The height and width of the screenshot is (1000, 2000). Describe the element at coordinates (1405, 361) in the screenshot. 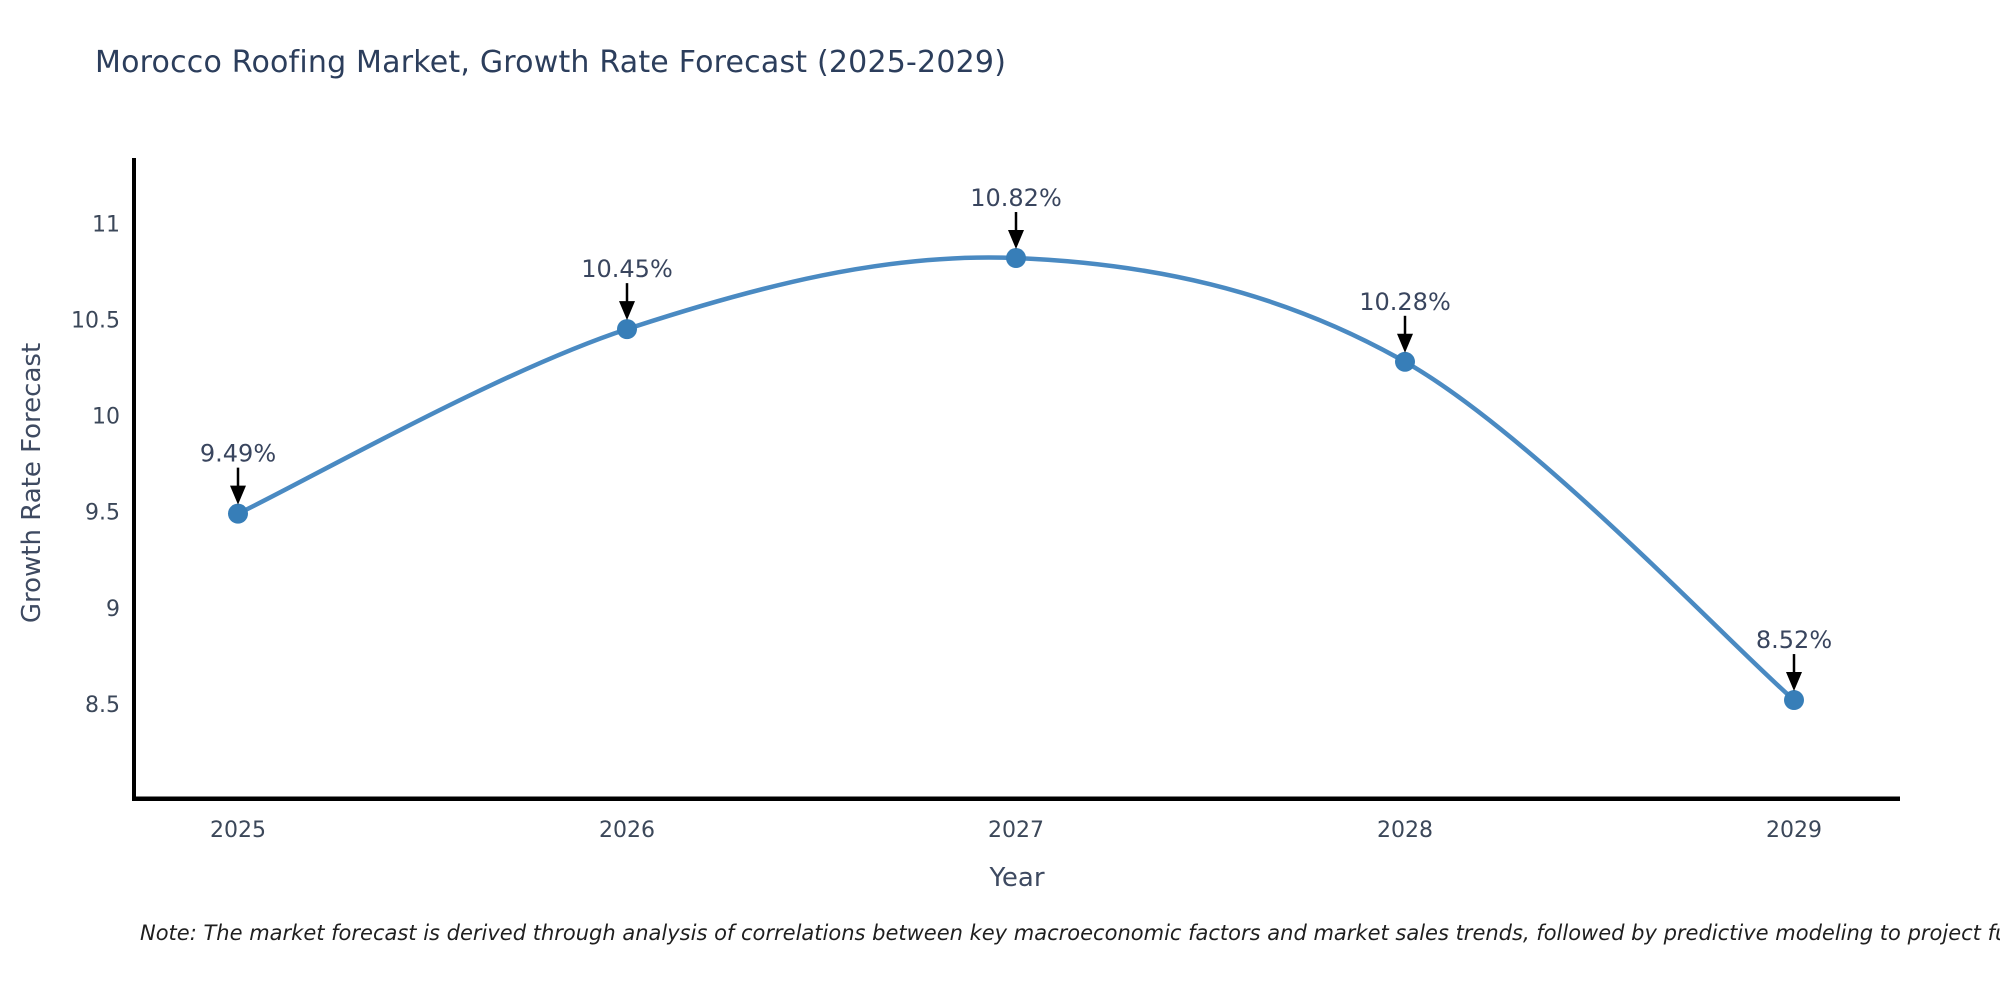

I see `data-point-2028` at that location.